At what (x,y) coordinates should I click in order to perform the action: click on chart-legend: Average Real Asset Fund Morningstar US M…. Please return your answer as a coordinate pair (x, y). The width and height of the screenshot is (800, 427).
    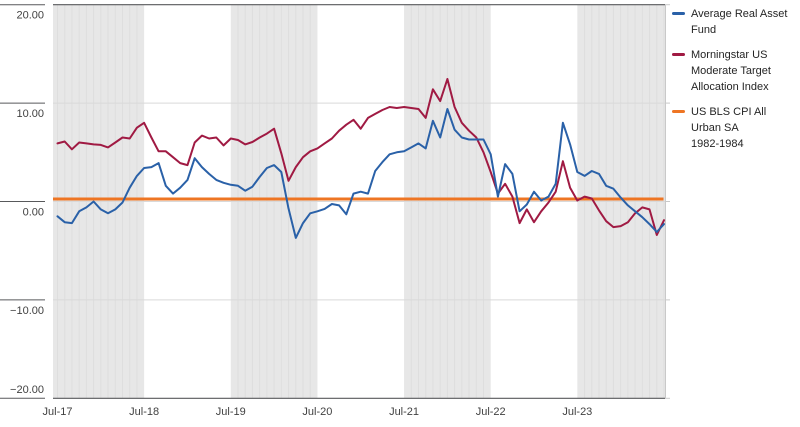
    Looking at the image, I should click on (735, 83).